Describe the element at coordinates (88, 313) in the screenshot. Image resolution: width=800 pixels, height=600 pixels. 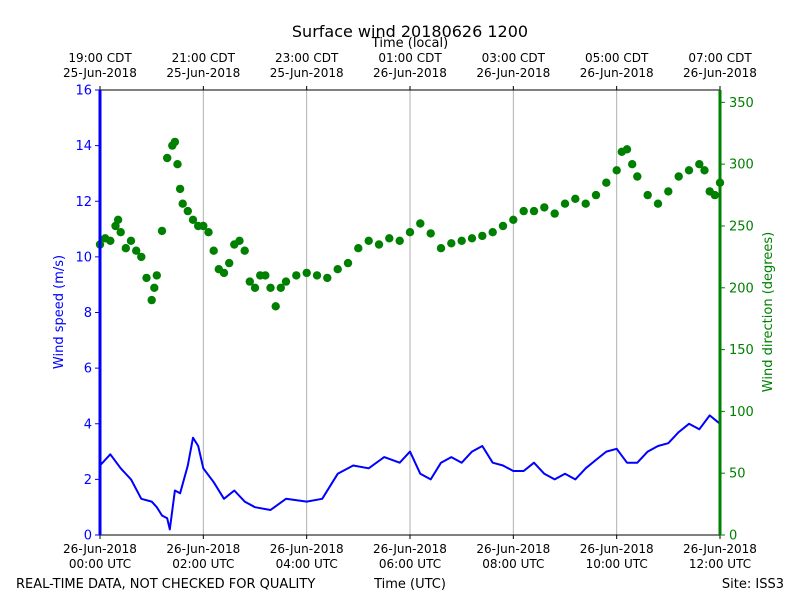
I see `y-tick-label-left: 8` at that location.